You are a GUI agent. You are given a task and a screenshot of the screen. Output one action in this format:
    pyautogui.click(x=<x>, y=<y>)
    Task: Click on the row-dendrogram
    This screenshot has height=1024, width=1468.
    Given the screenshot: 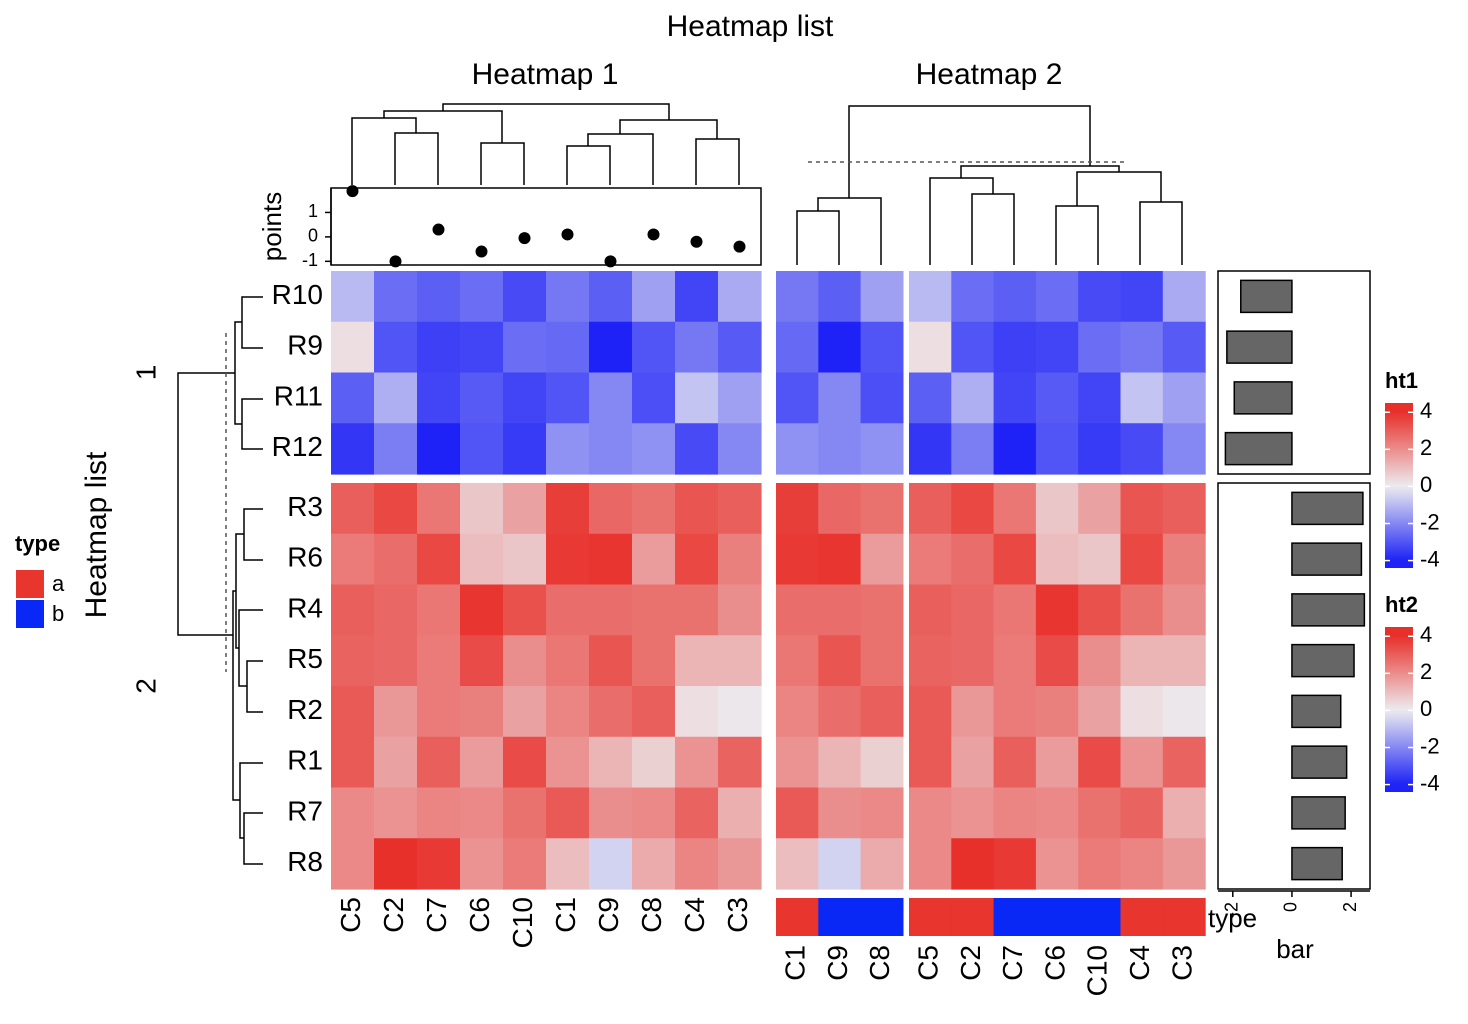 What is the action you would take?
    pyautogui.click(x=220, y=580)
    